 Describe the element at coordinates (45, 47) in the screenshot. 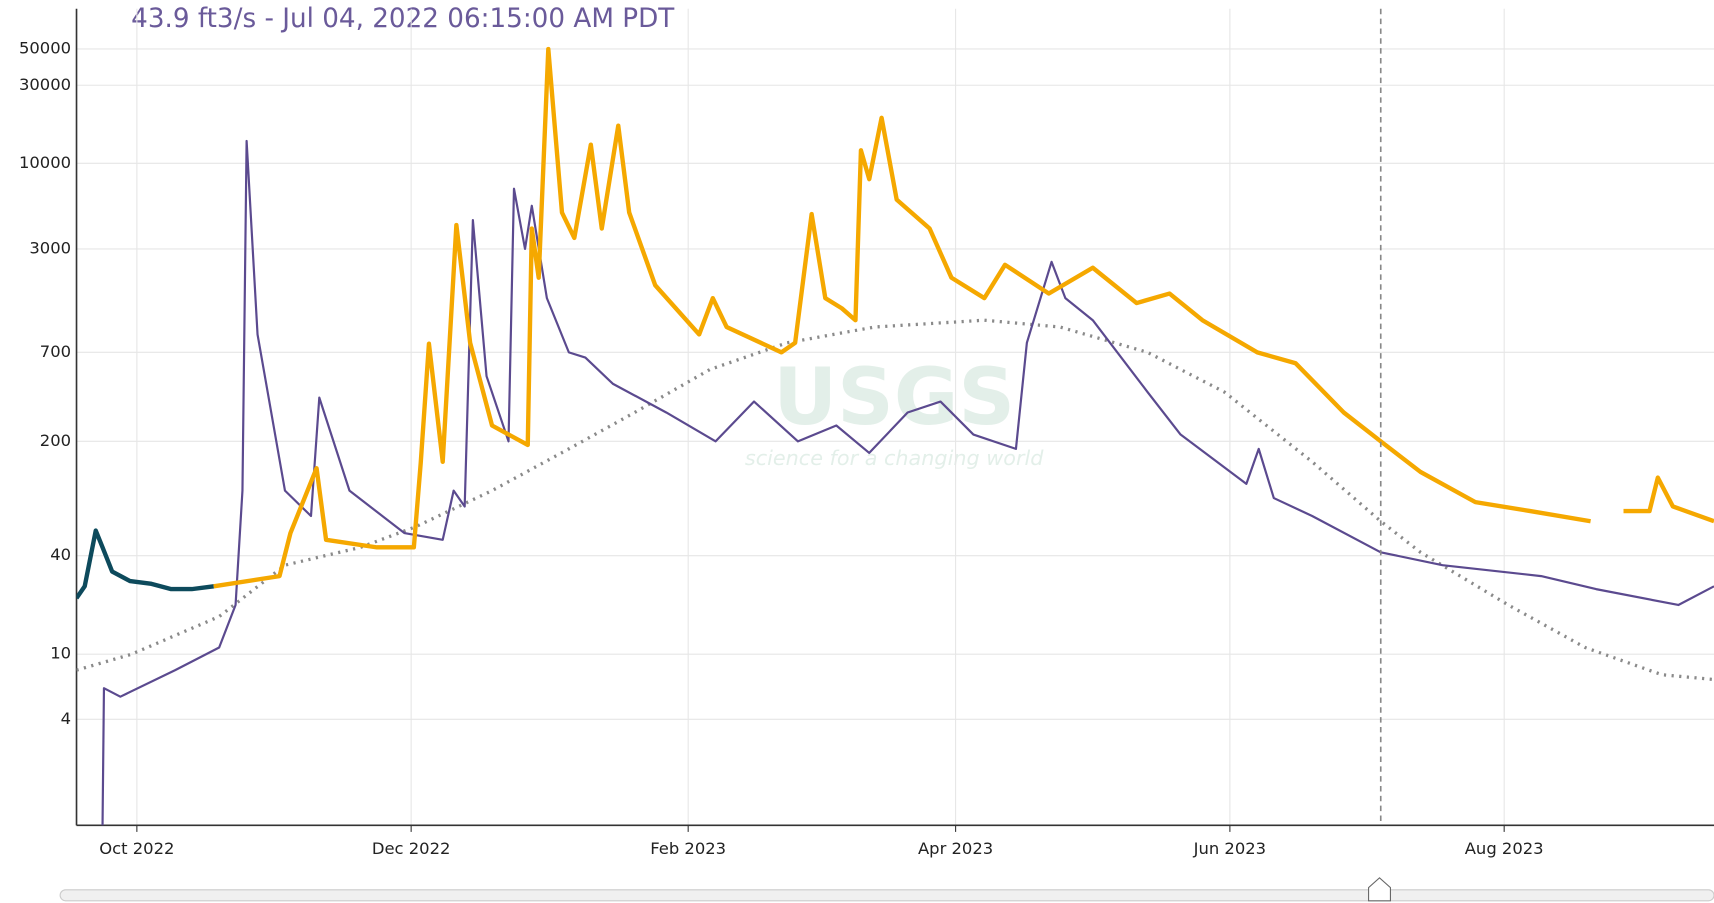

I see `y-tick-label: 50000` at that location.